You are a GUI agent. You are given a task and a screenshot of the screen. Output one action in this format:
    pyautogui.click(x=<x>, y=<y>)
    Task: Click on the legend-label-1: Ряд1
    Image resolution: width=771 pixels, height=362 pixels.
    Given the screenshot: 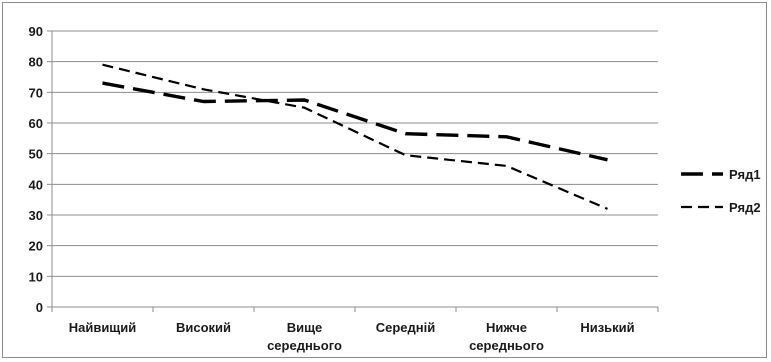 What is the action you would take?
    pyautogui.click(x=745, y=174)
    